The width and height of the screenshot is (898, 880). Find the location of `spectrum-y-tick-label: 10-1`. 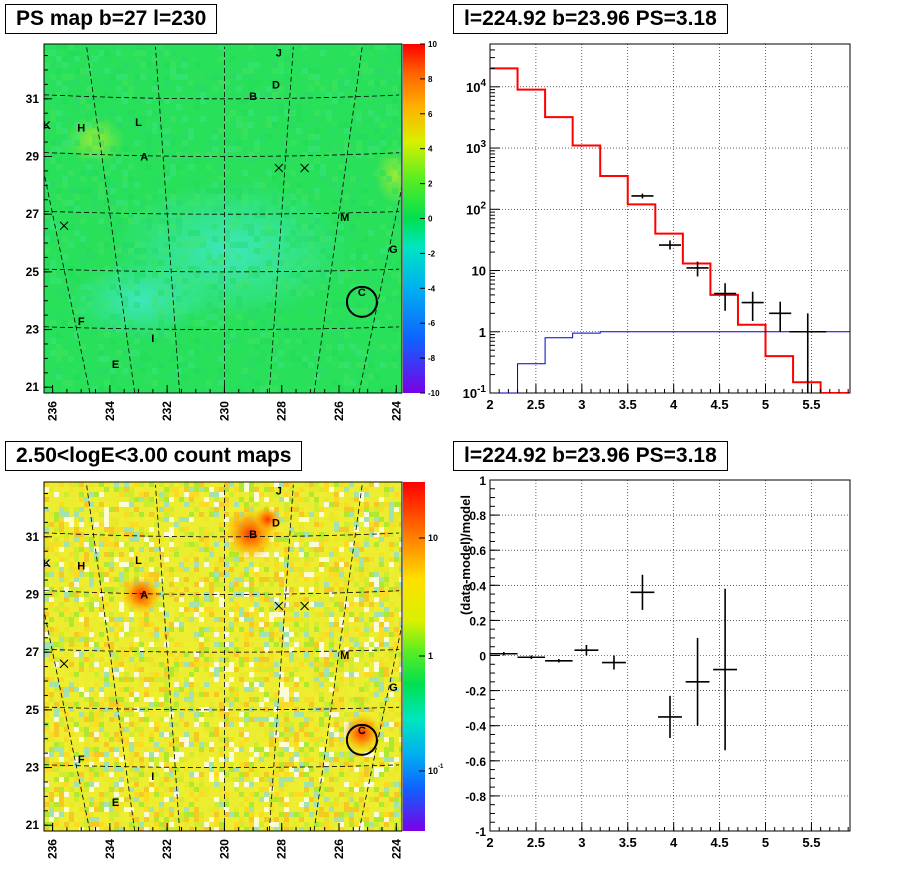

spectrum-y-tick-label: 10-1 is located at coordinates (475, 392).